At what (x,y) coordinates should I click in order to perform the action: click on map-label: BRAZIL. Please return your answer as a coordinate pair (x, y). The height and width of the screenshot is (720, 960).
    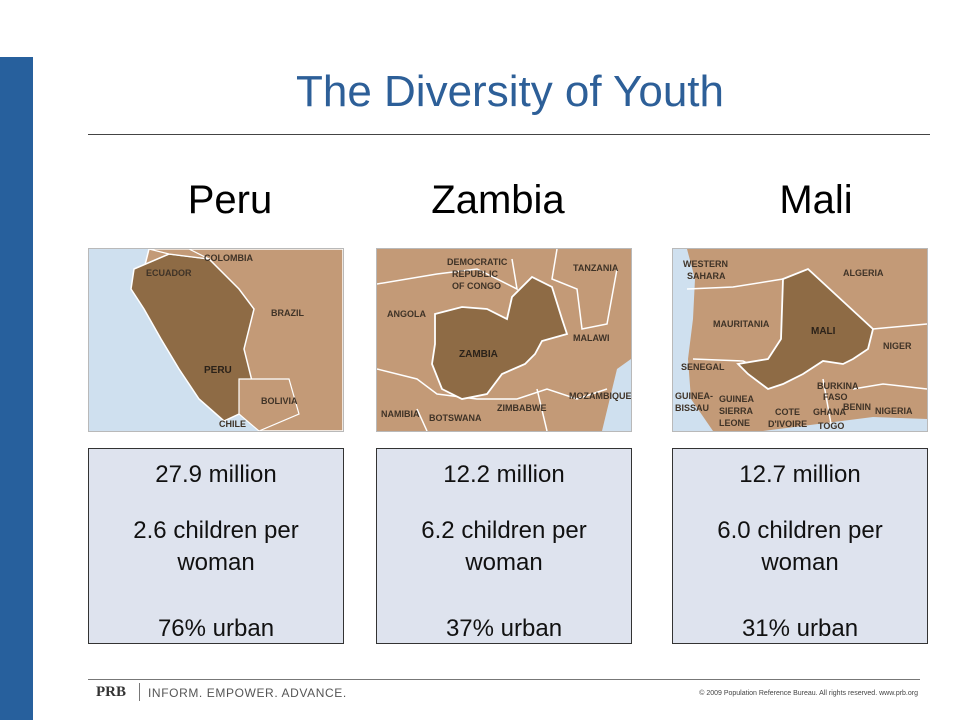
    Looking at the image, I should click on (287, 313).